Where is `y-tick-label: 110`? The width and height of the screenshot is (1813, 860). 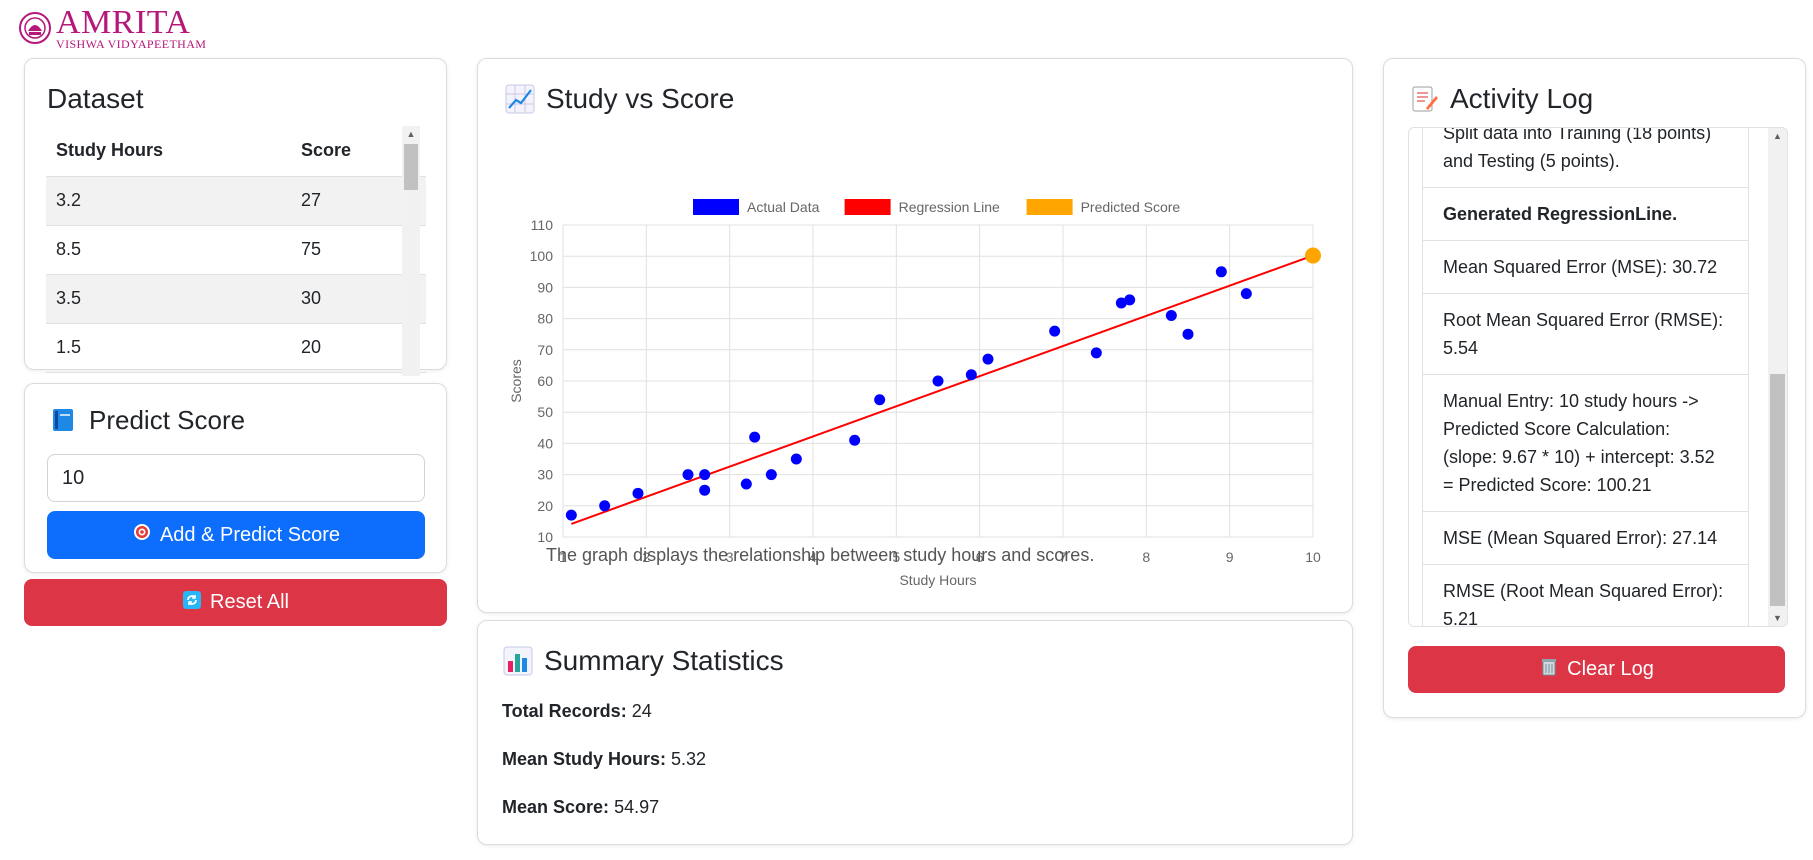
y-tick-label: 110 is located at coordinates (542, 225).